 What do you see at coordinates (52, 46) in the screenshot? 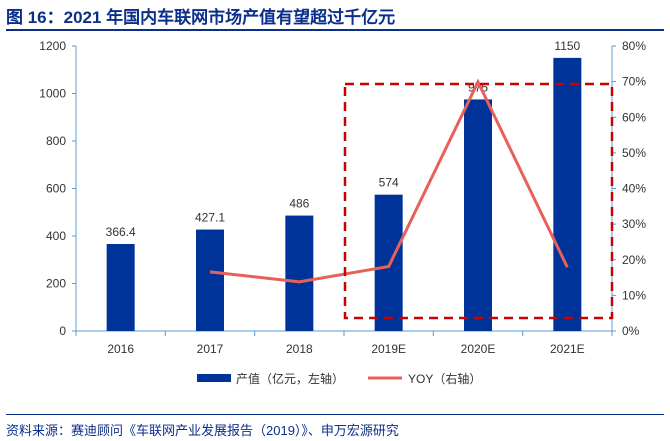
I see `left-tick-label: 1200` at bounding box center [52, 46].